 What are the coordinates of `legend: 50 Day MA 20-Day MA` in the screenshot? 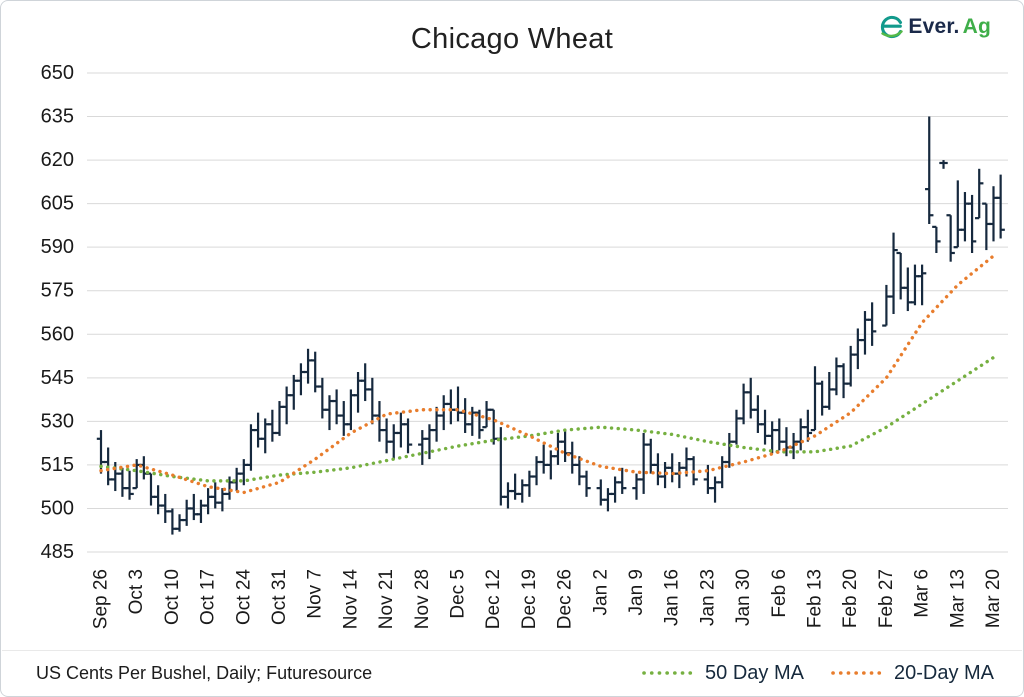 It's located at (817, 673).